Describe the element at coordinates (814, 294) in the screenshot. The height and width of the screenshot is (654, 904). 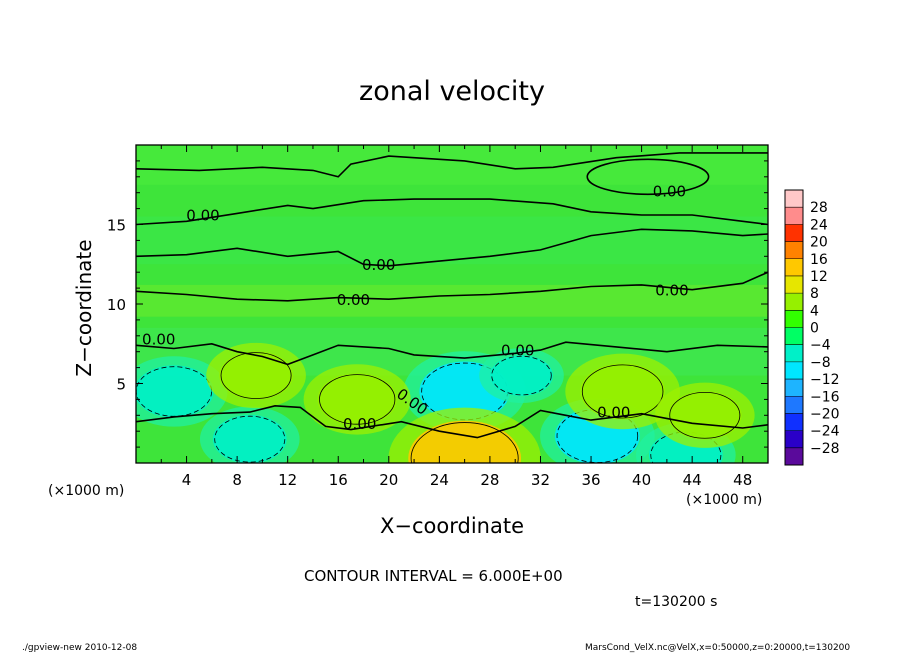
I see `colorbar-label: 8` at that location.